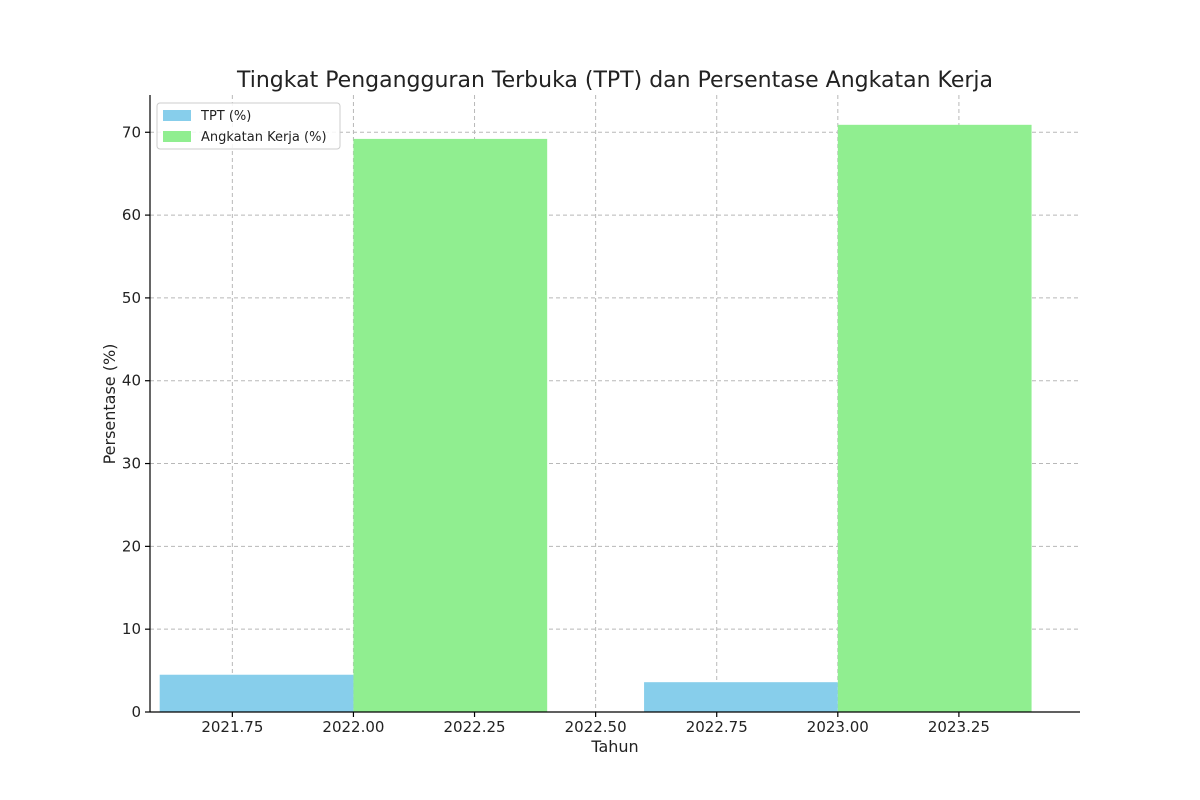  Describe the element at coordinates (131, 464) in the screenshot. I see `y-tick-label: 30` at that location.